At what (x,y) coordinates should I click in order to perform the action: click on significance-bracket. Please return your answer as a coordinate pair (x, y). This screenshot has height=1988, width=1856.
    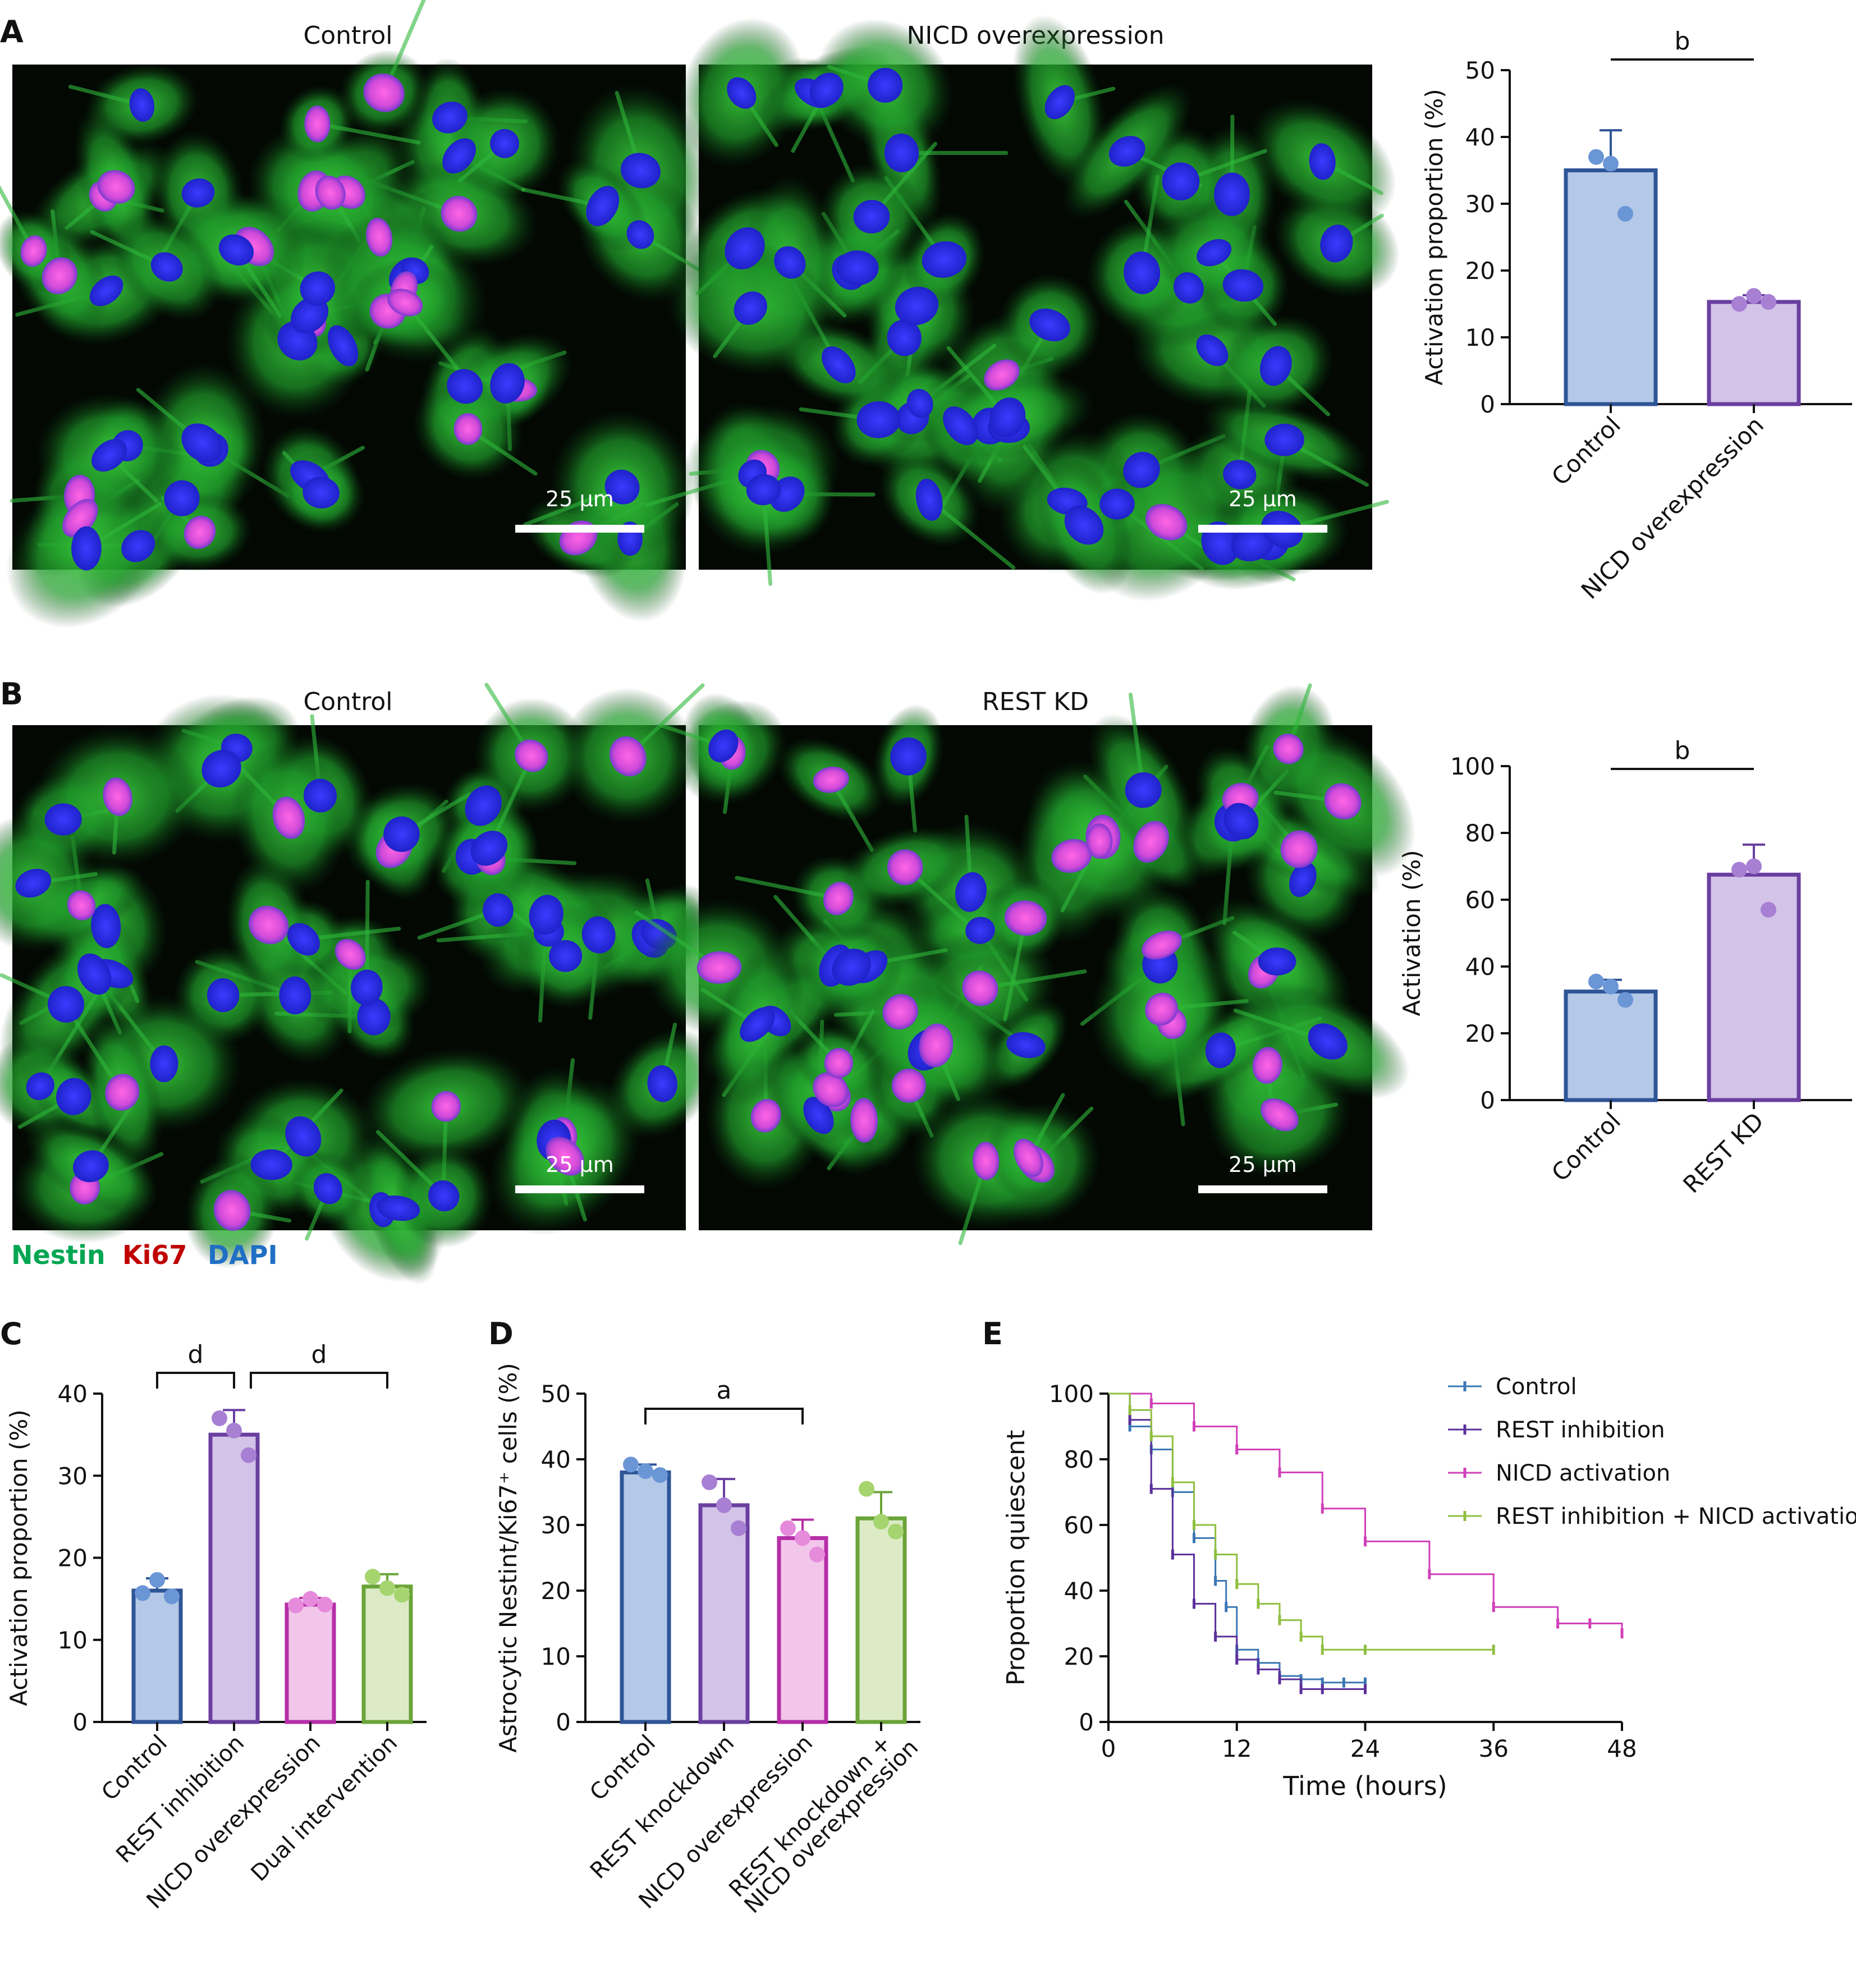
    Looking at the image, I should click on (195, 1380).